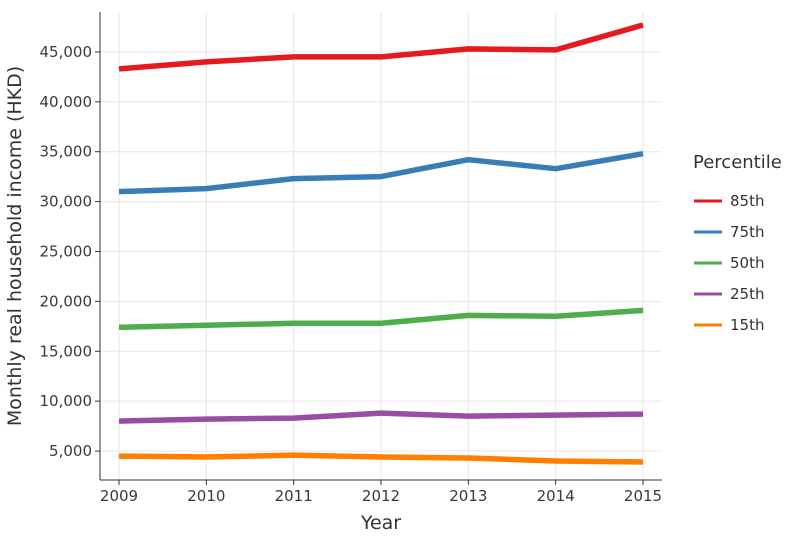 The image size is (810, 540). I want to click on y-tick-label: 45,000, so click(66, 52).